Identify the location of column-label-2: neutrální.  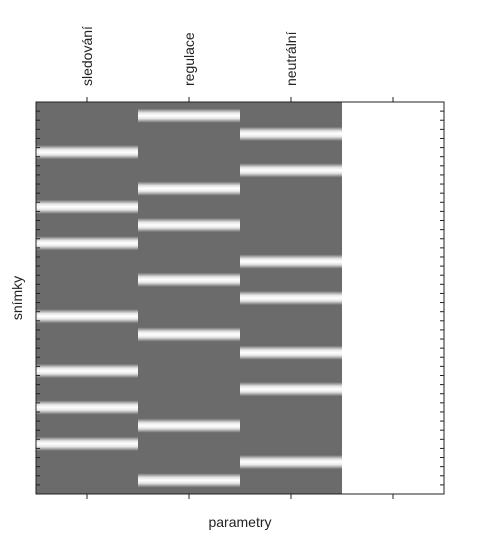
(291, 58).